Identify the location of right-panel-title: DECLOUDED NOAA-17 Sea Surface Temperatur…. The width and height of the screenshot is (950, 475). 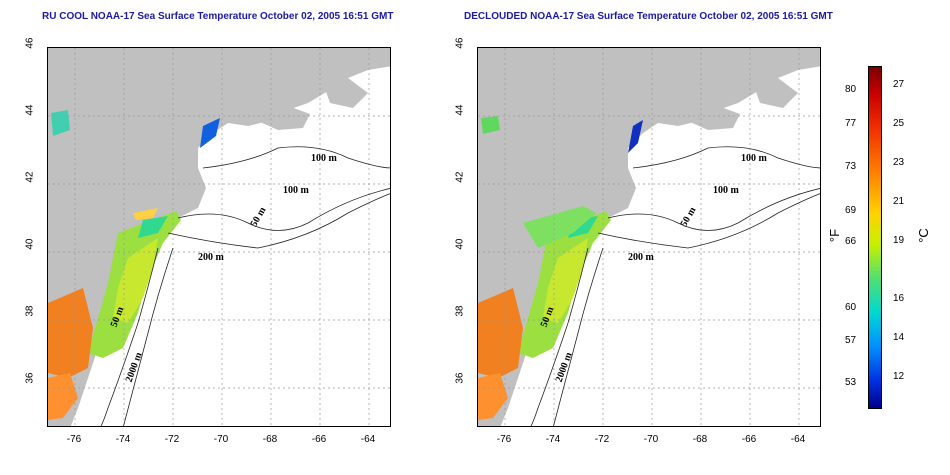
(648, 16).